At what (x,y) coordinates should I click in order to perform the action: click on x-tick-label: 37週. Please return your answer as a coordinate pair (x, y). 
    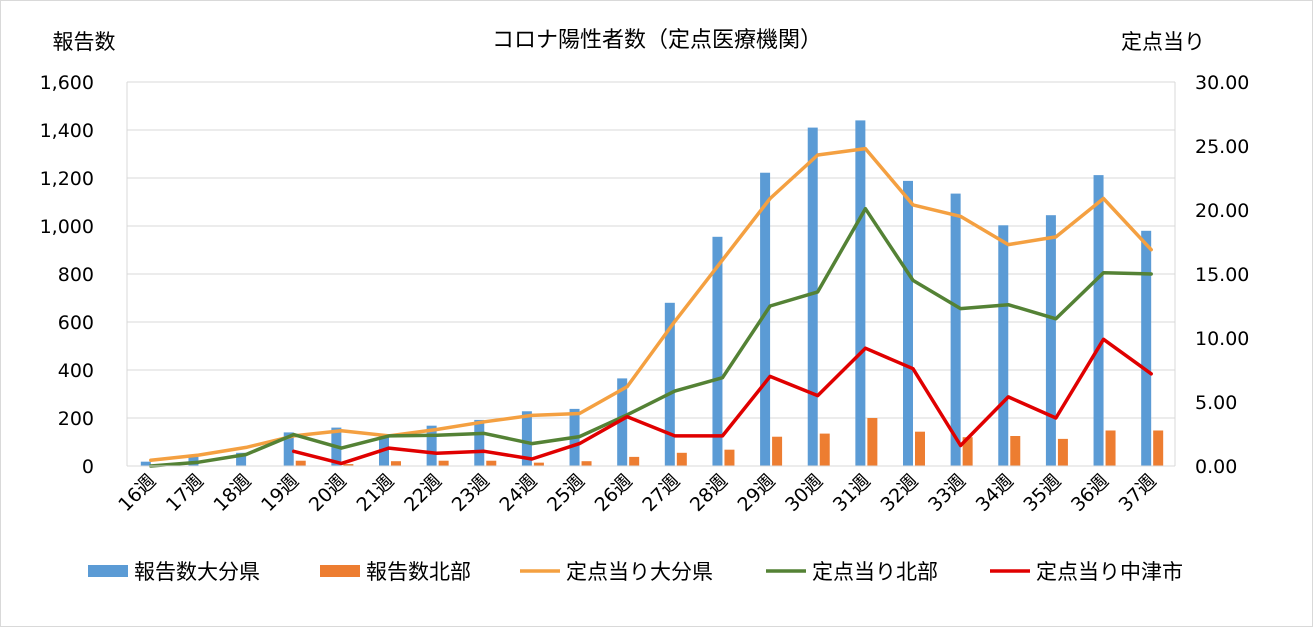
    Looking at the image, I should click on (1138, 493).